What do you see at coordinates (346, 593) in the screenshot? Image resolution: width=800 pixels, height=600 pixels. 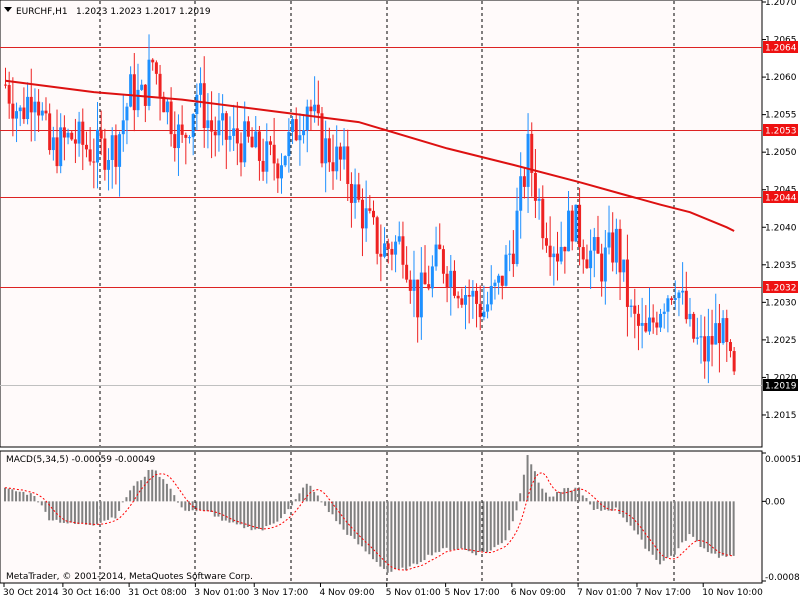 I see `time-tick-label: 4 Nov 09:00` at bounding box center [346, 593].